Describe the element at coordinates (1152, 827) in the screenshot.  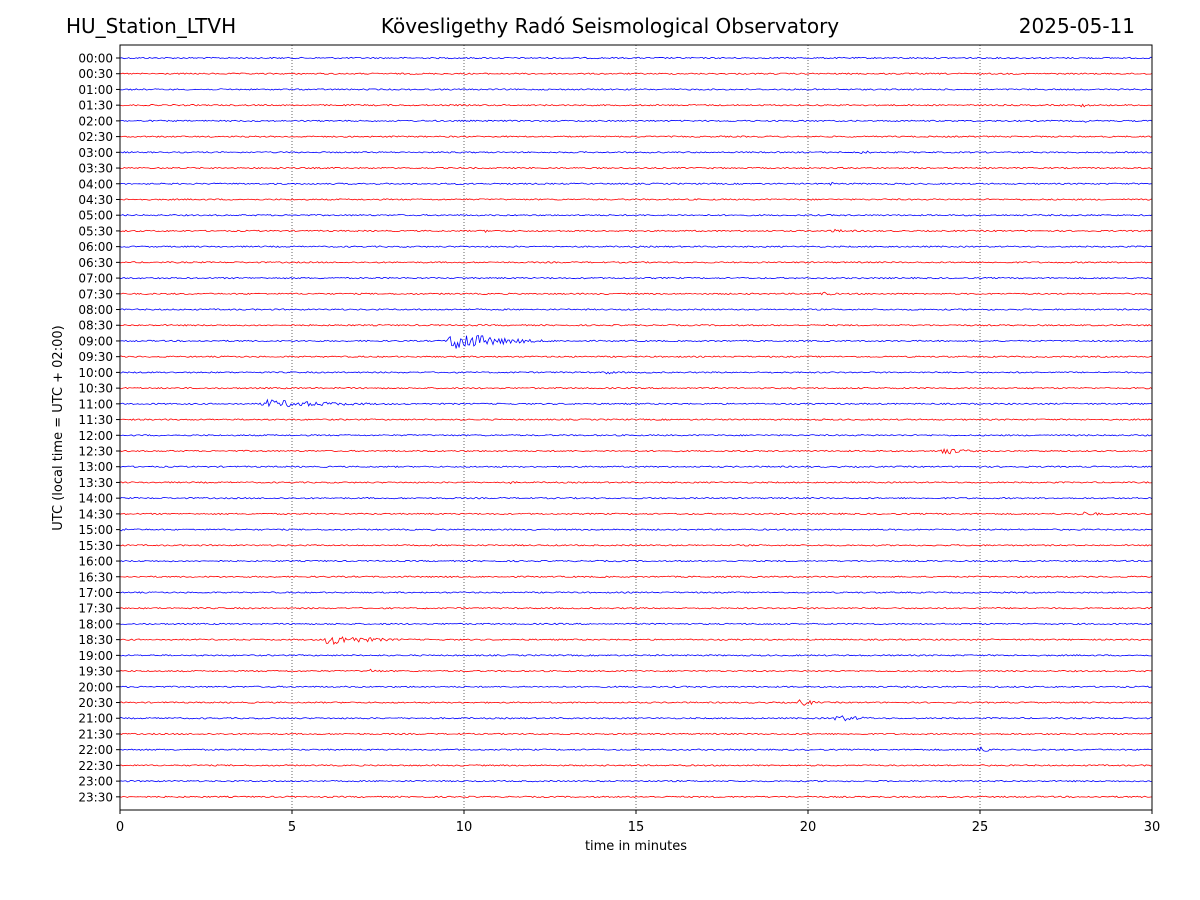
I see `x-tick-label-30: 30` at that location.